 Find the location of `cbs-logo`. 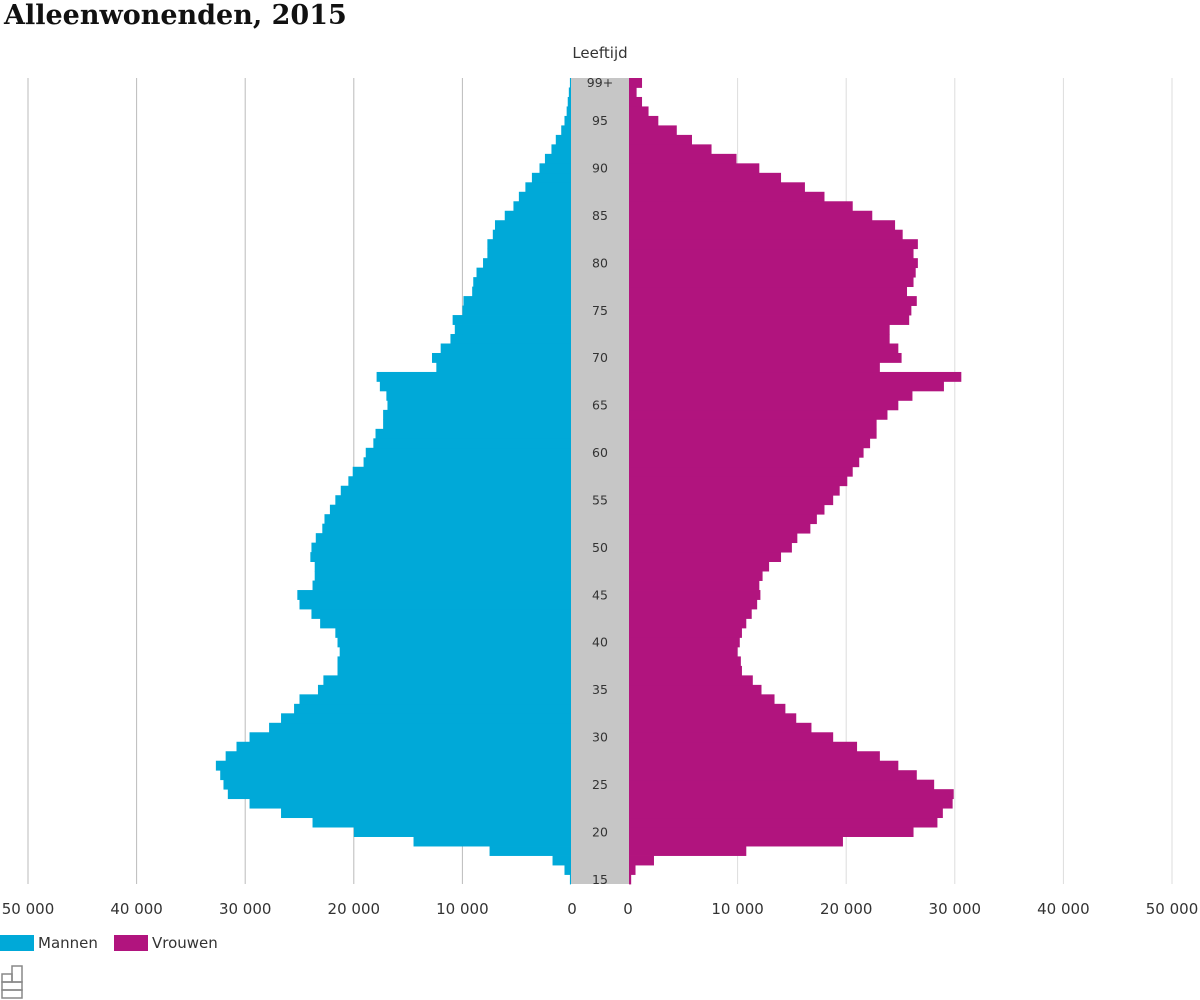

cbs-logo is located at coordinates (12, 982).